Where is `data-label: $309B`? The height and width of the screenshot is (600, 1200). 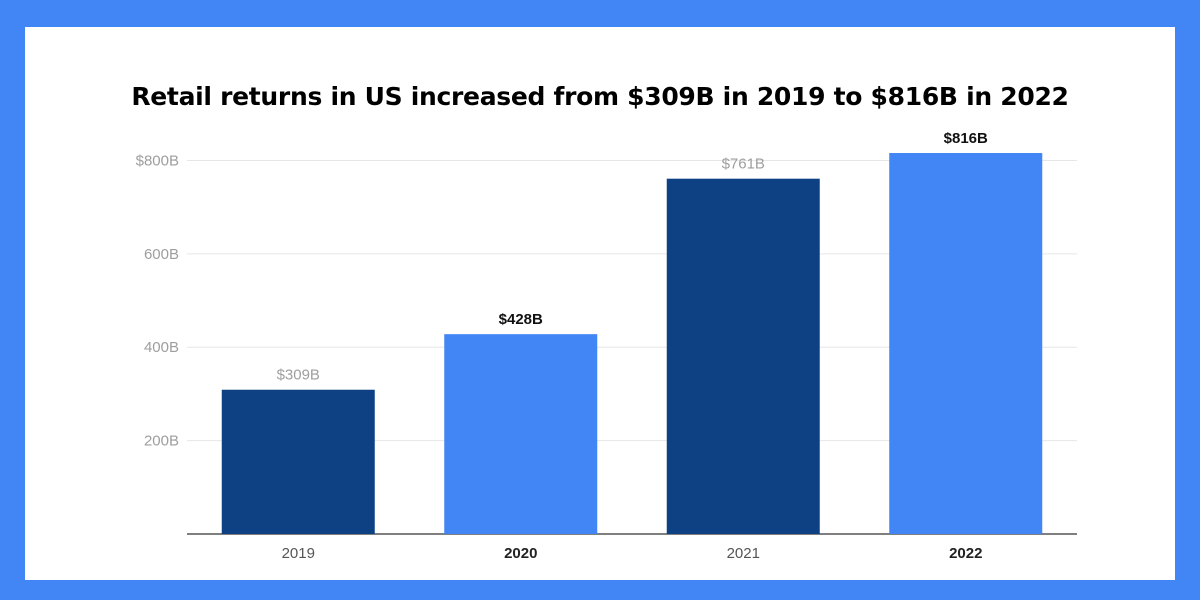
data-label: $309B is located at coordinates (298, 375).